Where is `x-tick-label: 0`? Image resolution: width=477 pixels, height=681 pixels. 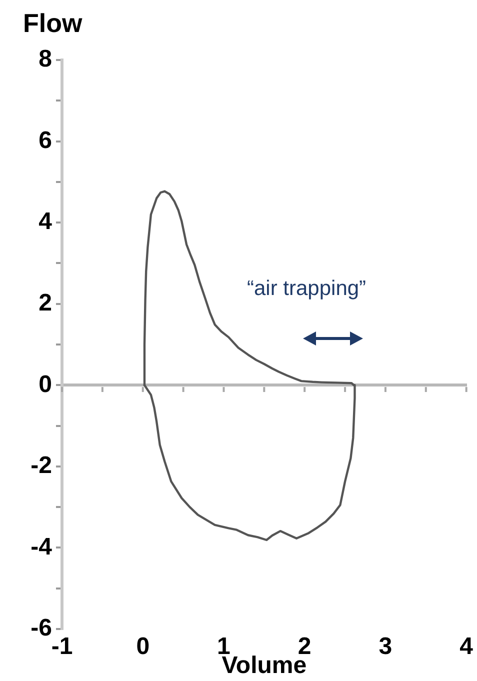
x-tick-label: 0 is located at coordinates (143, 646).